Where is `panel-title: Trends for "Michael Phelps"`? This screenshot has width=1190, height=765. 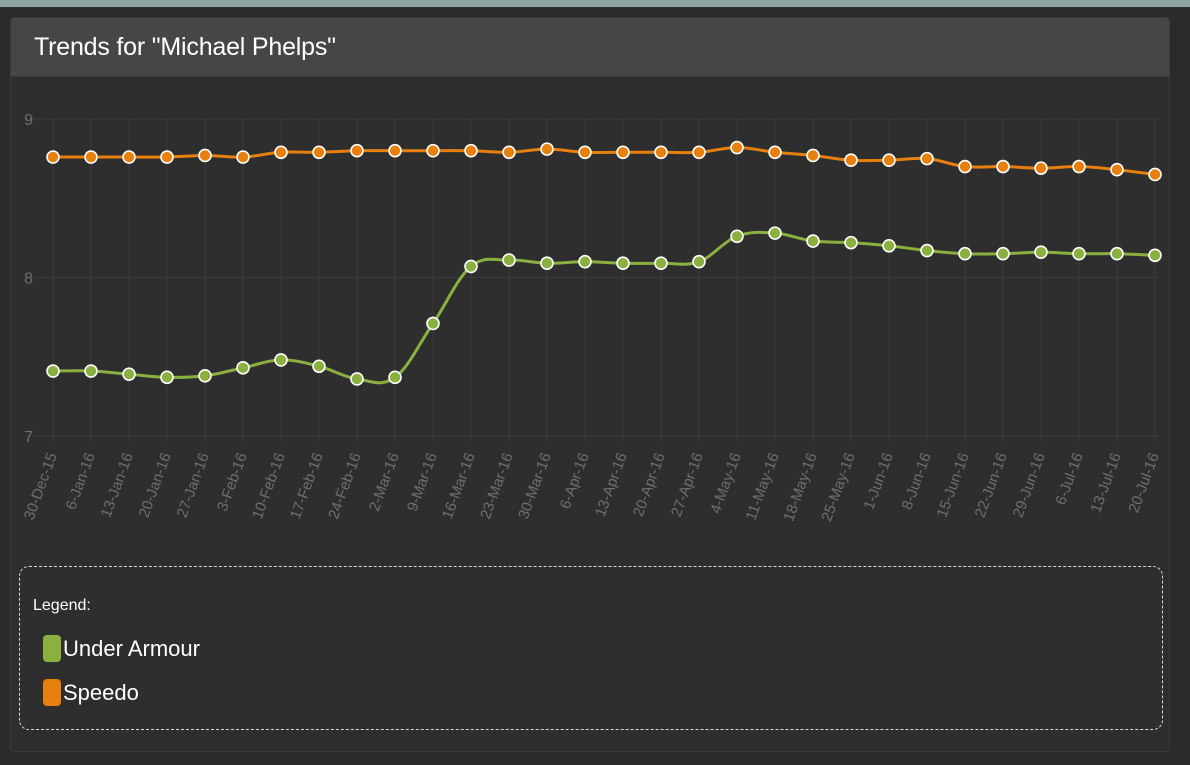 panel-title: Trends for "Michael Phelps" is located at coordinates (185, 46).